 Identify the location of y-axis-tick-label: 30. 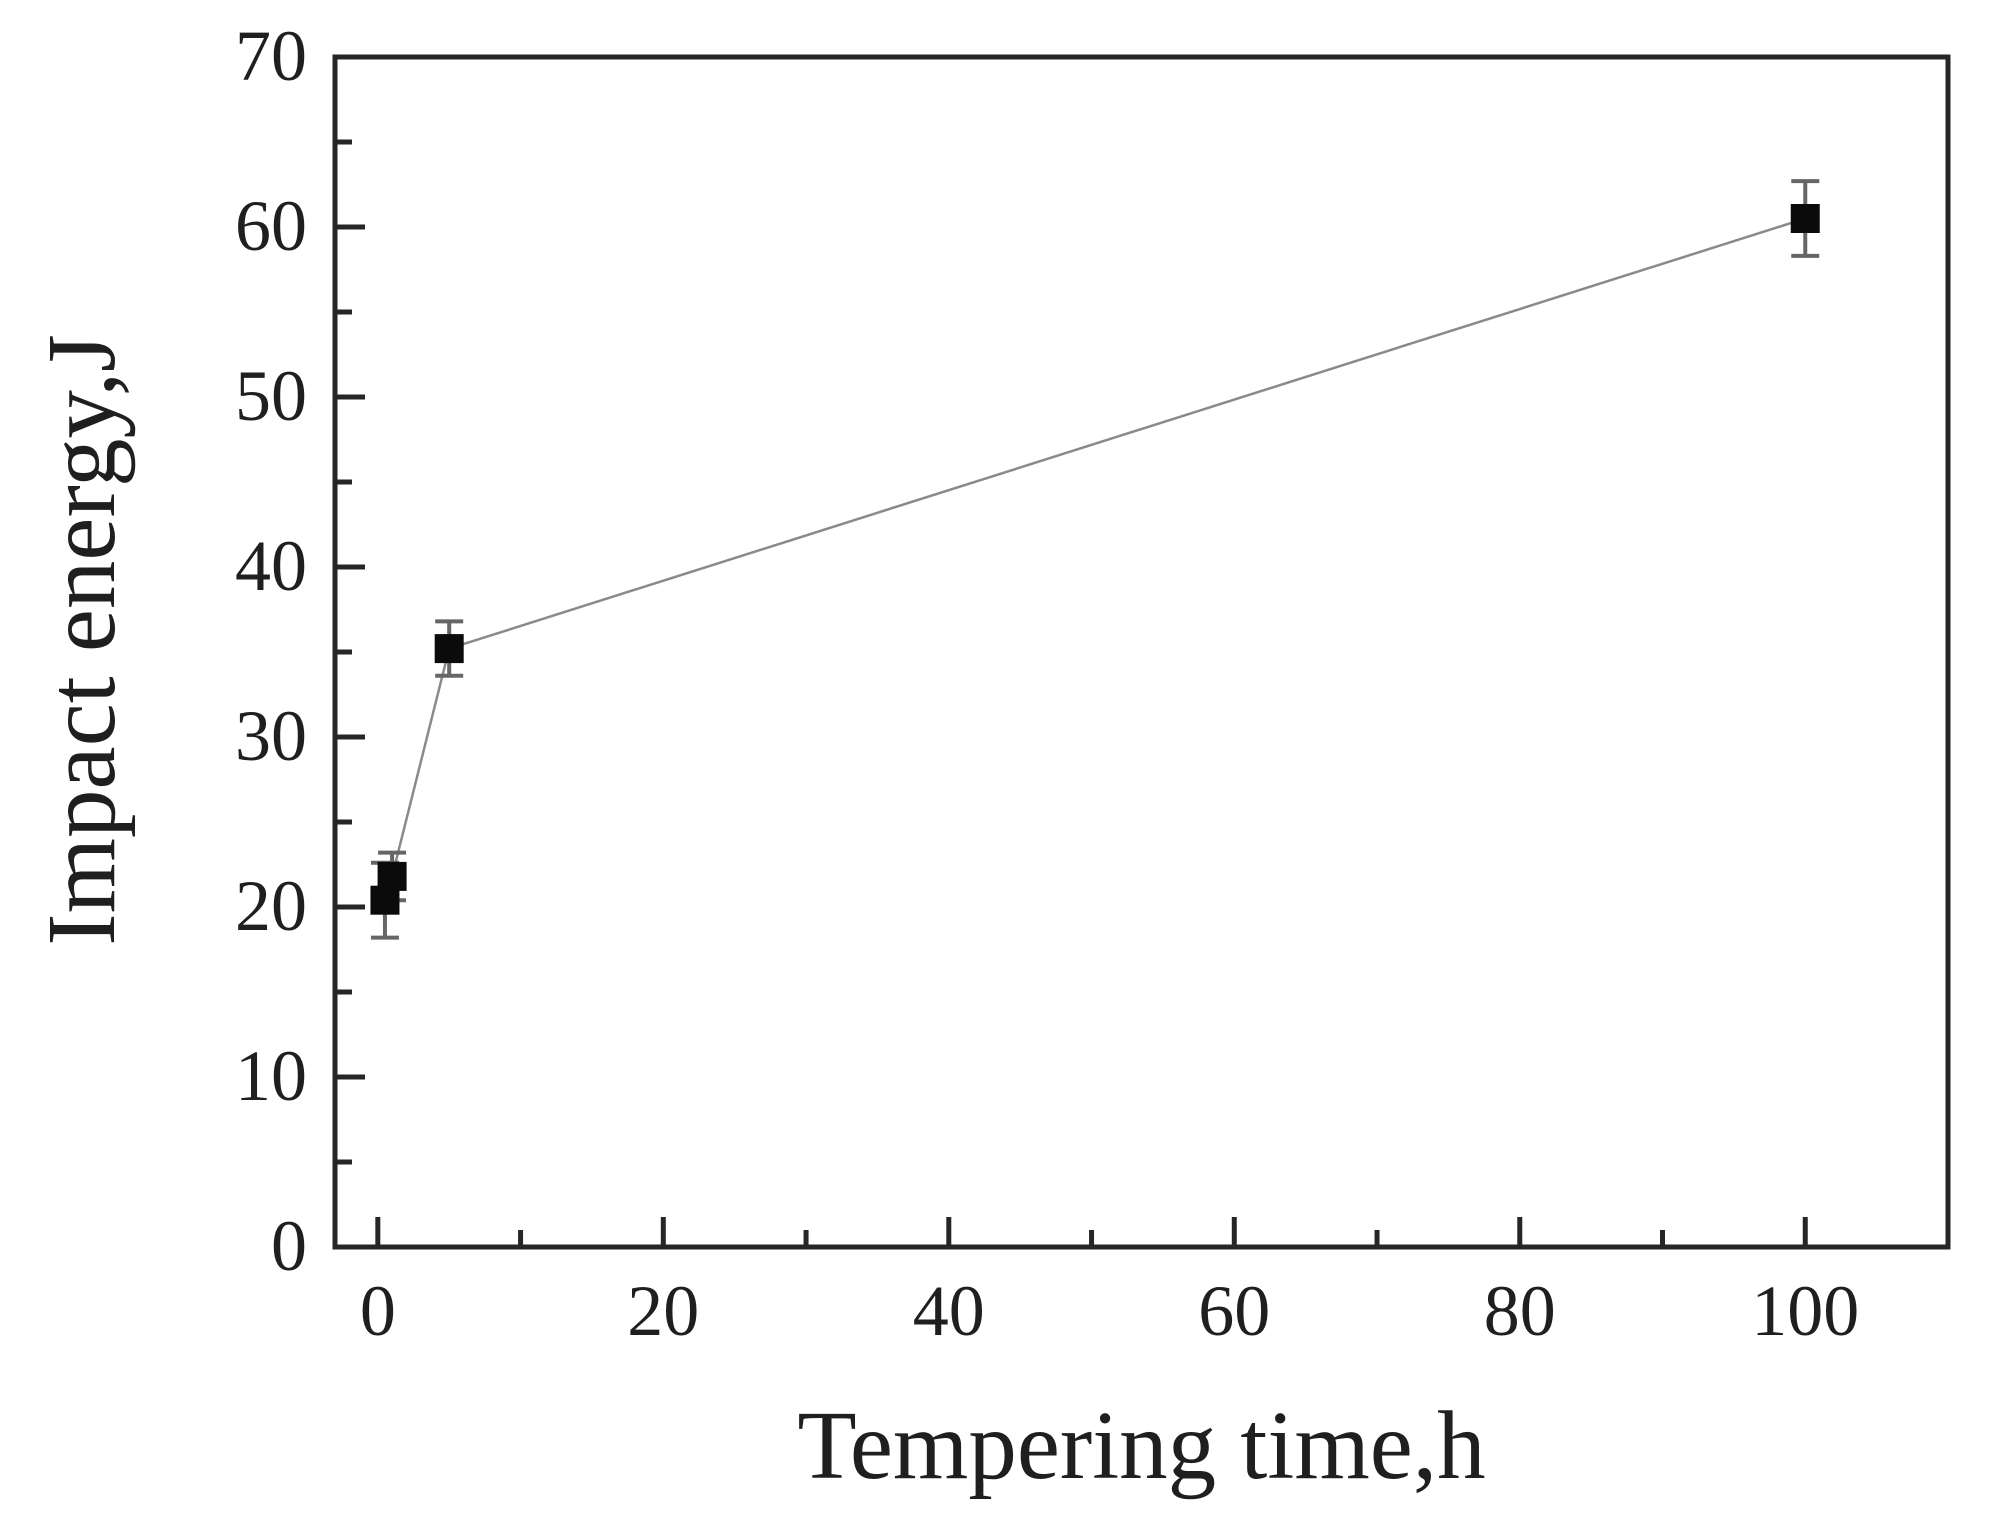
(271, 736).